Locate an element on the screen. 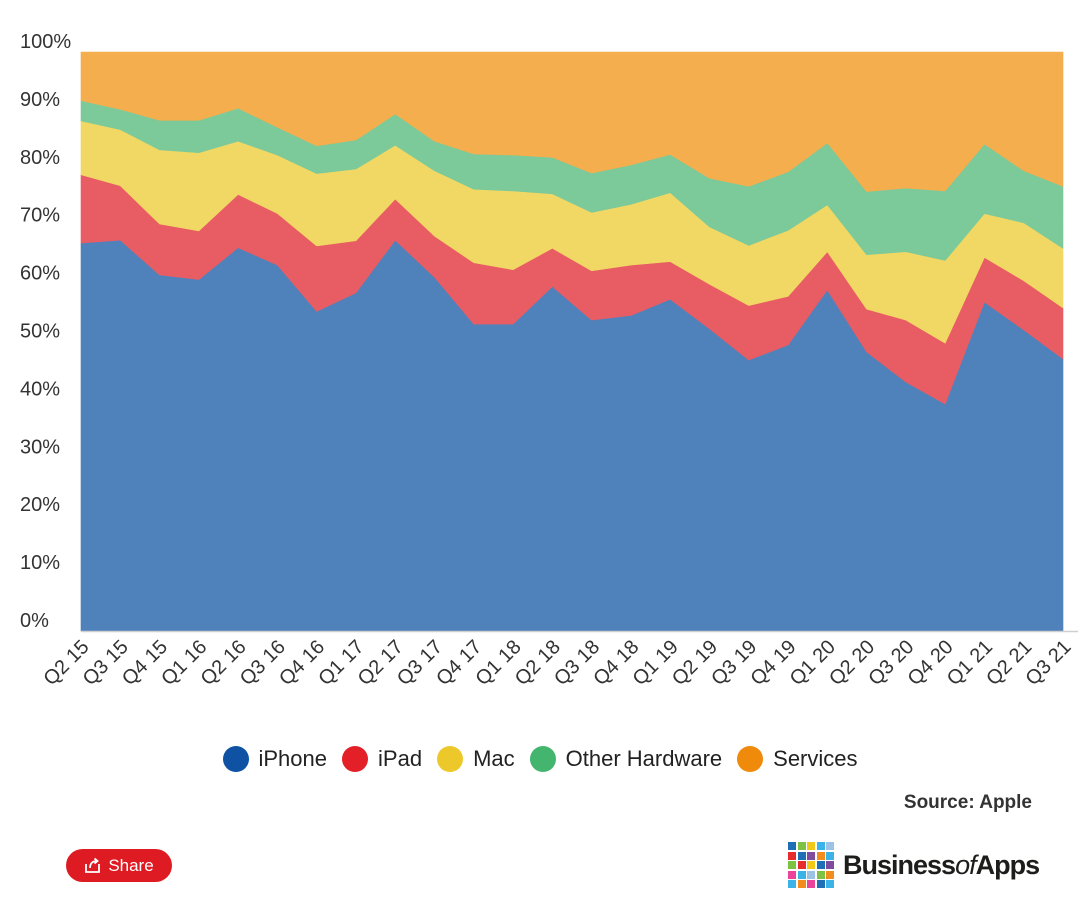 This screenshot has width=1080, height=898. logo-grid-icon is located at coordinates (811, 865).